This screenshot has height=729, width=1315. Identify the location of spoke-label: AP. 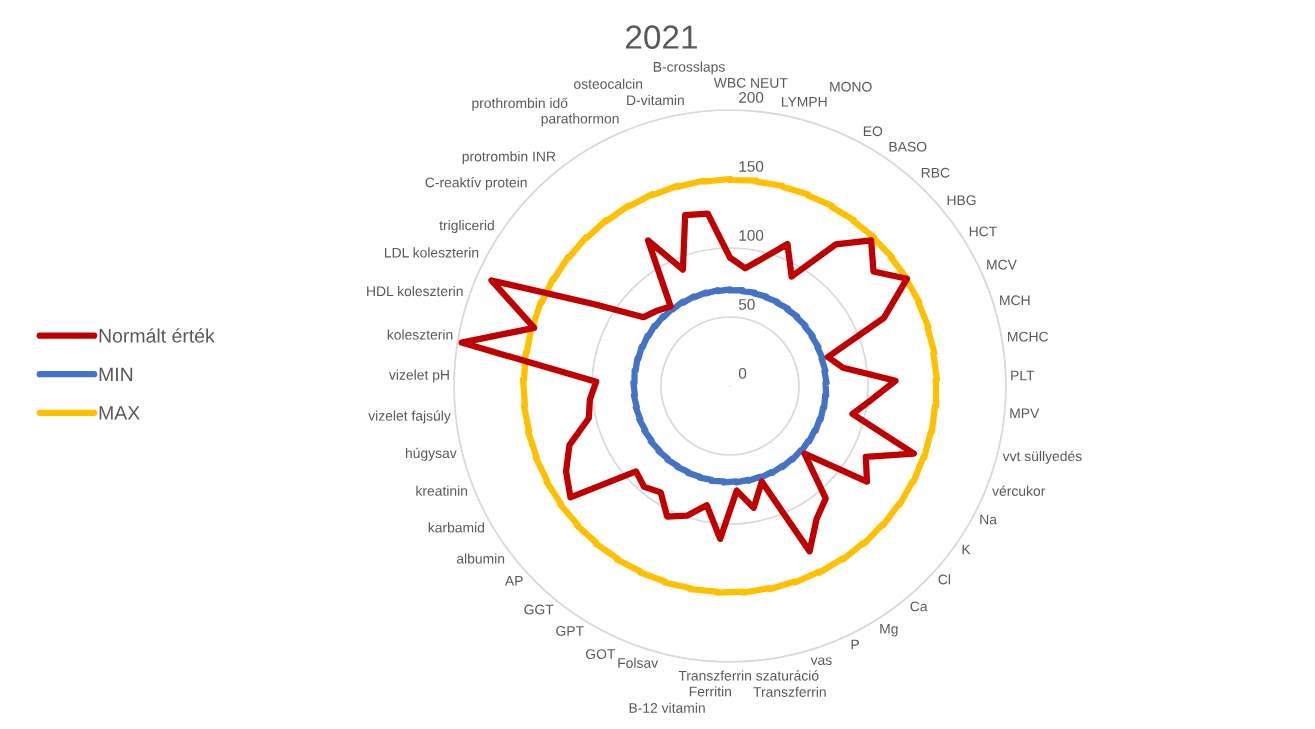
(513, 581).